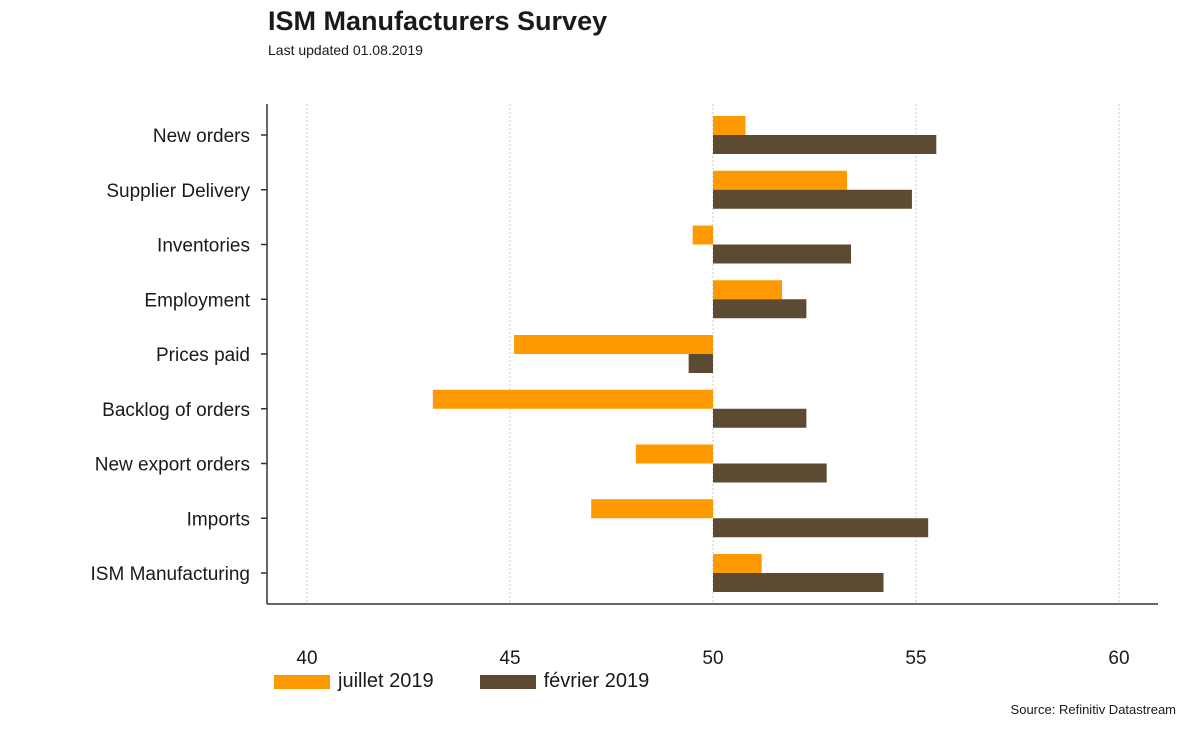  What do you see at coordinates (1093, 709) in the screenshot?
I see `source-note: Source: Refinitiv Datastream` at bounding box center [1093, 709].